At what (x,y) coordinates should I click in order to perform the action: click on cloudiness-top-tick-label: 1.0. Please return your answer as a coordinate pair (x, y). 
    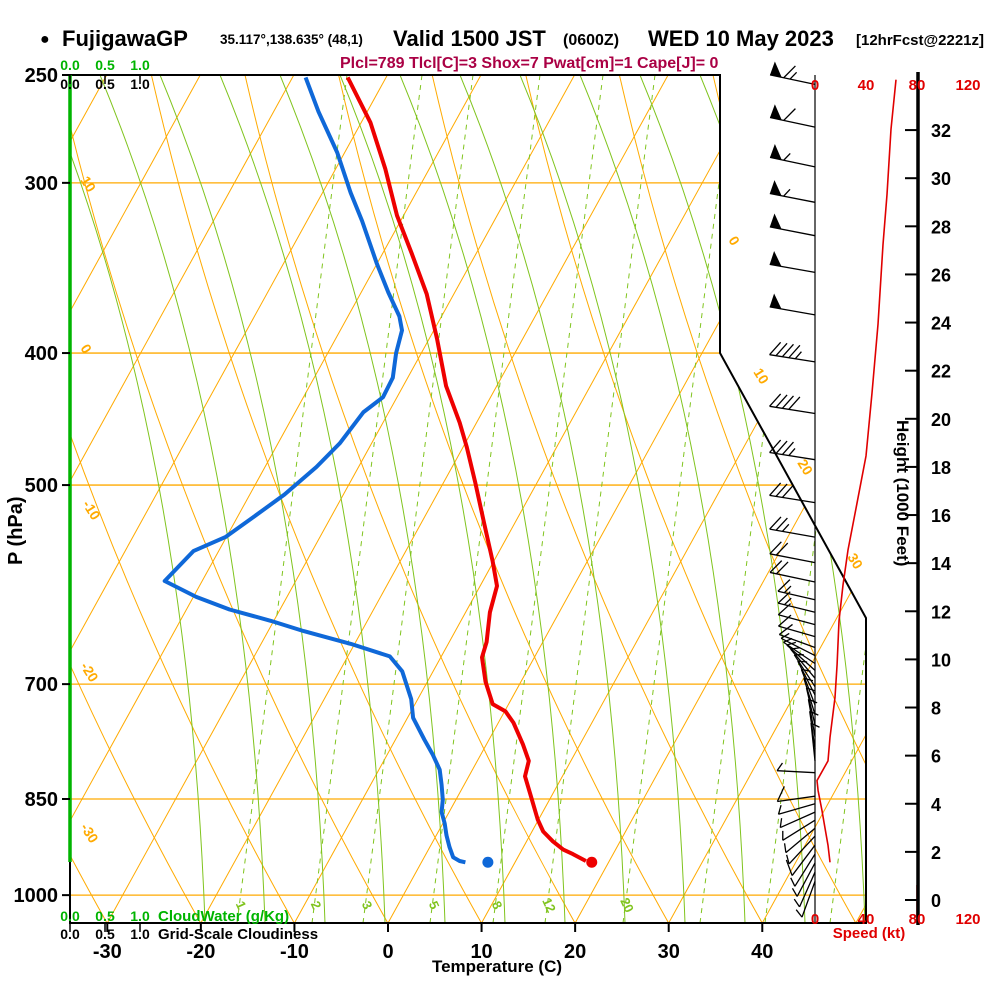
    Looking at the image, I should click on (140, 84).